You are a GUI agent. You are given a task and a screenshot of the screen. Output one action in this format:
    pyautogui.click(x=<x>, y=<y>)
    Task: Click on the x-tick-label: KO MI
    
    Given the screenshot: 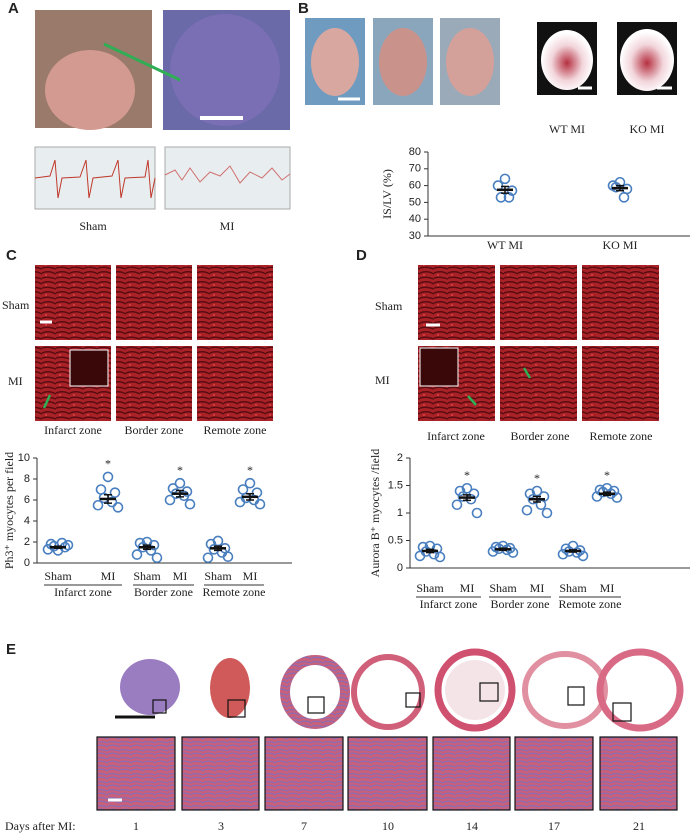 What is the action you would take?
    pyautogui.click(x=620, y=245)
    